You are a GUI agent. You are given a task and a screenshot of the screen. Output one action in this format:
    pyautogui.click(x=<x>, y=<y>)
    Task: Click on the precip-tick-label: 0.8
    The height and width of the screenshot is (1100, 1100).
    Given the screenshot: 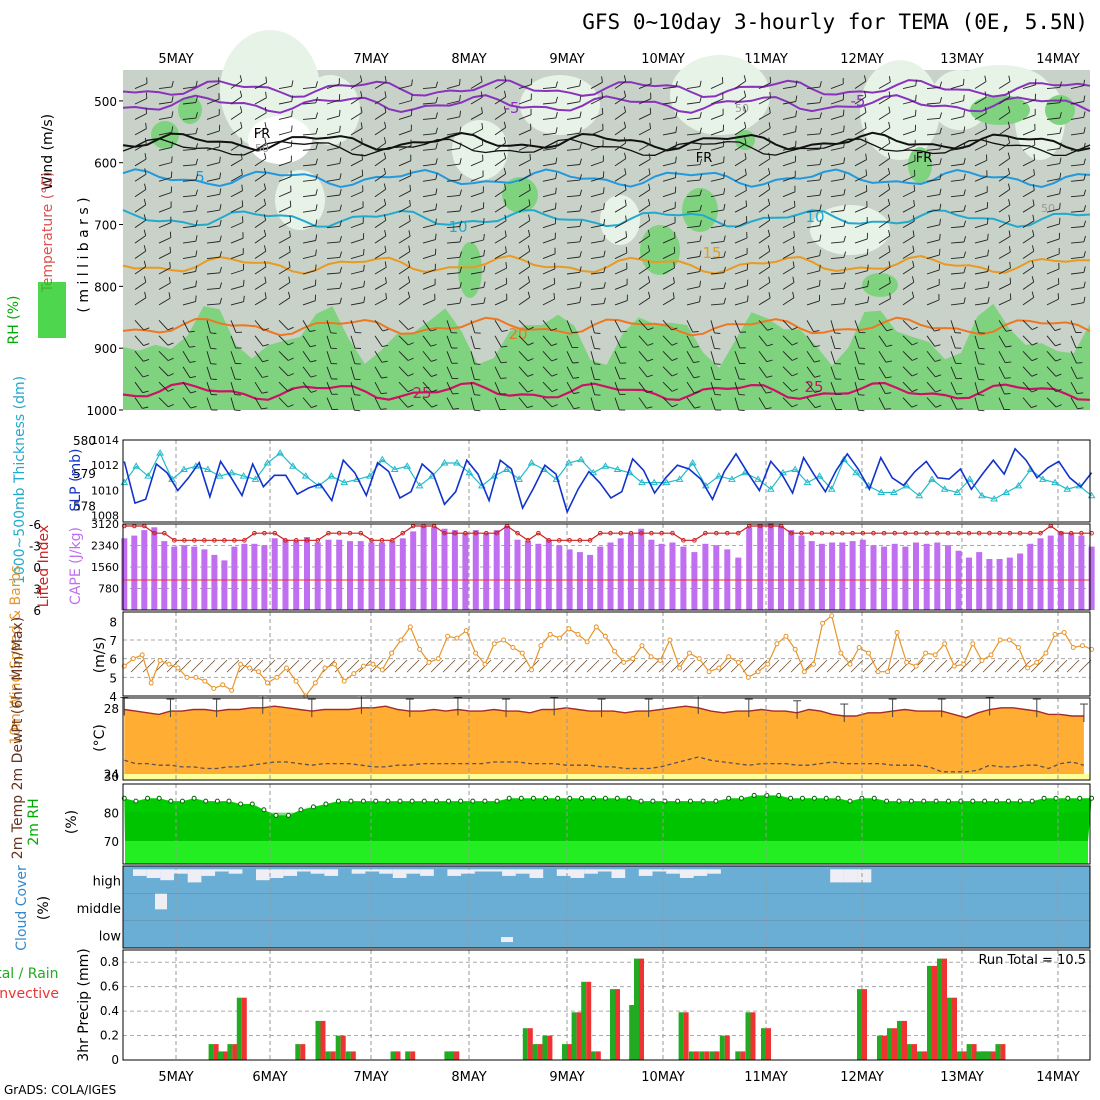 What is the action you would take?
    pyautogui.click(x=109, y=962)
    